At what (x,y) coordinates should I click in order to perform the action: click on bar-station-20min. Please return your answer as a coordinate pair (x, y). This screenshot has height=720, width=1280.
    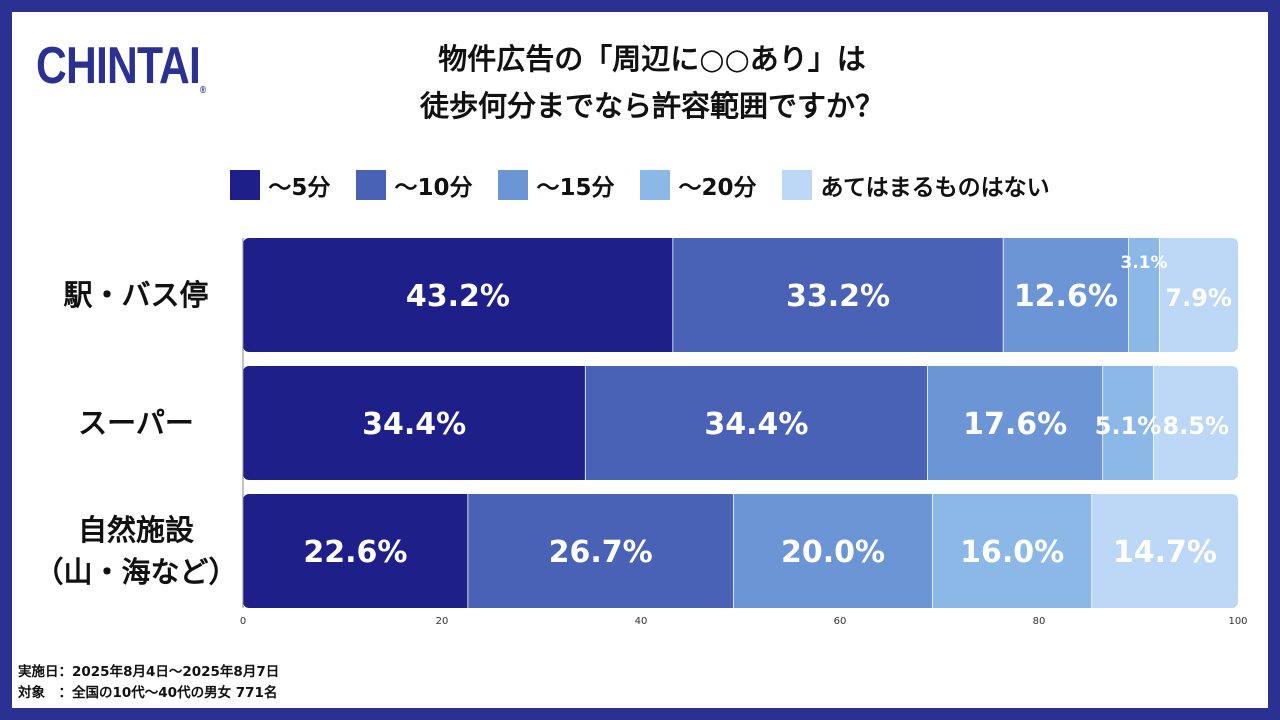
    Looking at the image, I should click on (1144, 295).